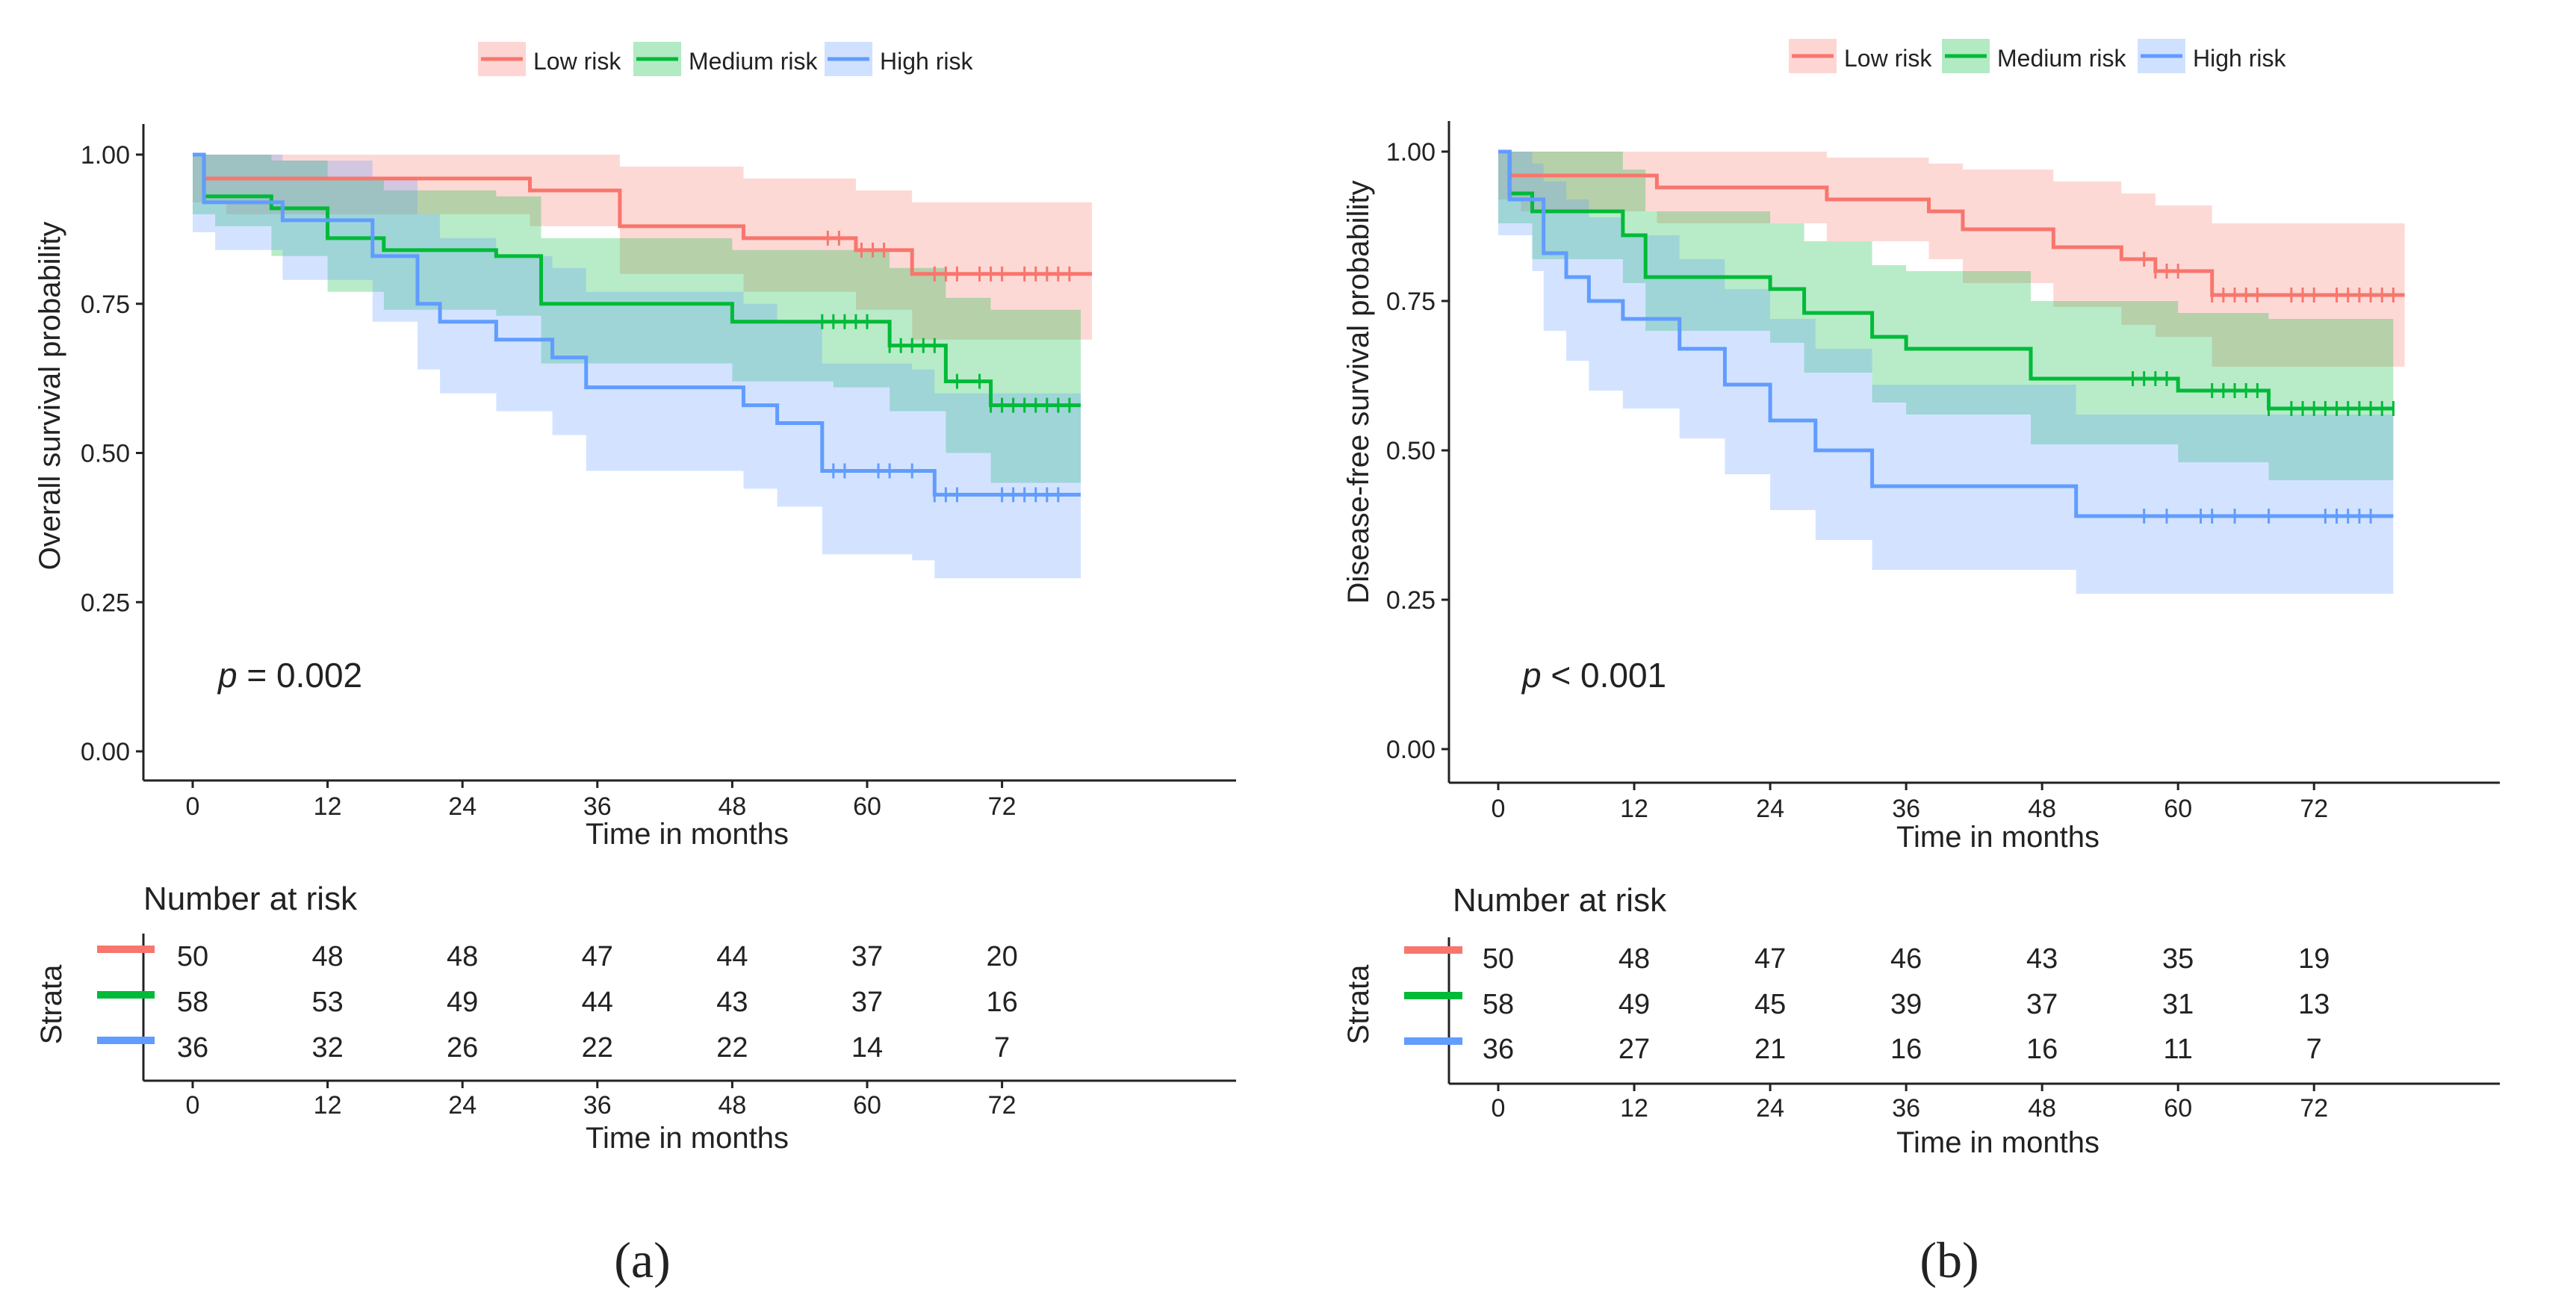  Describe the element at coordinates (2314, 959) in the screenshot. I see `risk-cell-low: 19` at that location.